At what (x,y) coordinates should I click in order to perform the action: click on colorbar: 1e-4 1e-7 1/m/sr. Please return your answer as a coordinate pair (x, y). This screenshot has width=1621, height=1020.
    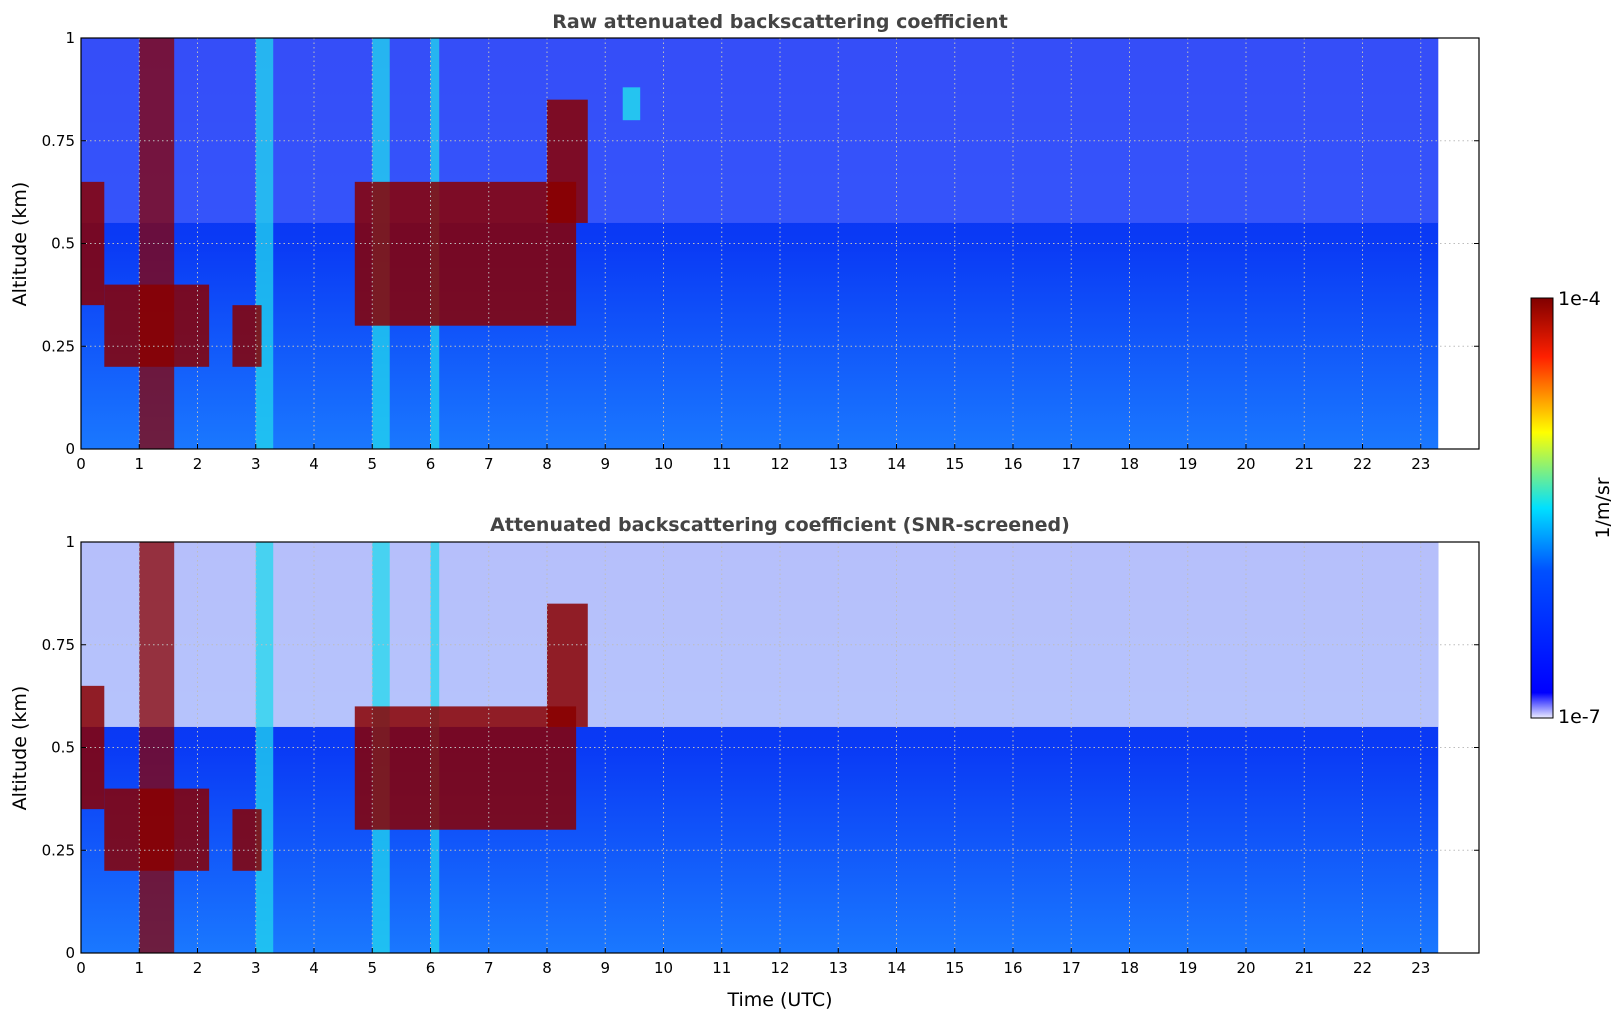
    Looking at the image, I should click on (1572, 508).